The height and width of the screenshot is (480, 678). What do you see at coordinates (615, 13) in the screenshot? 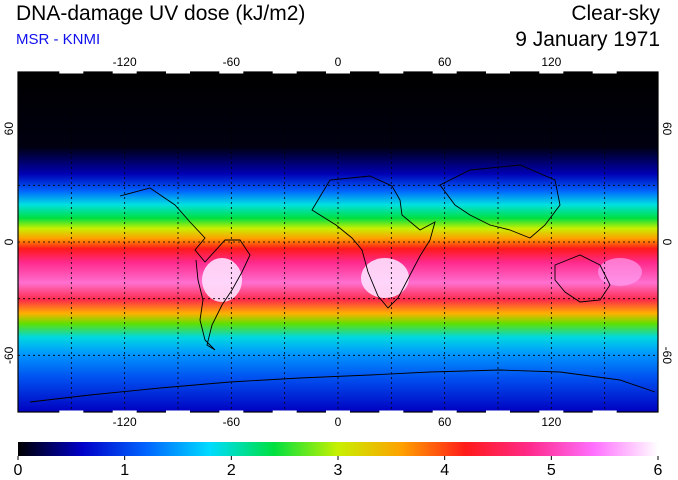
I see `sky-condition-label: Clear-sky` at bounding box center [615, 13].